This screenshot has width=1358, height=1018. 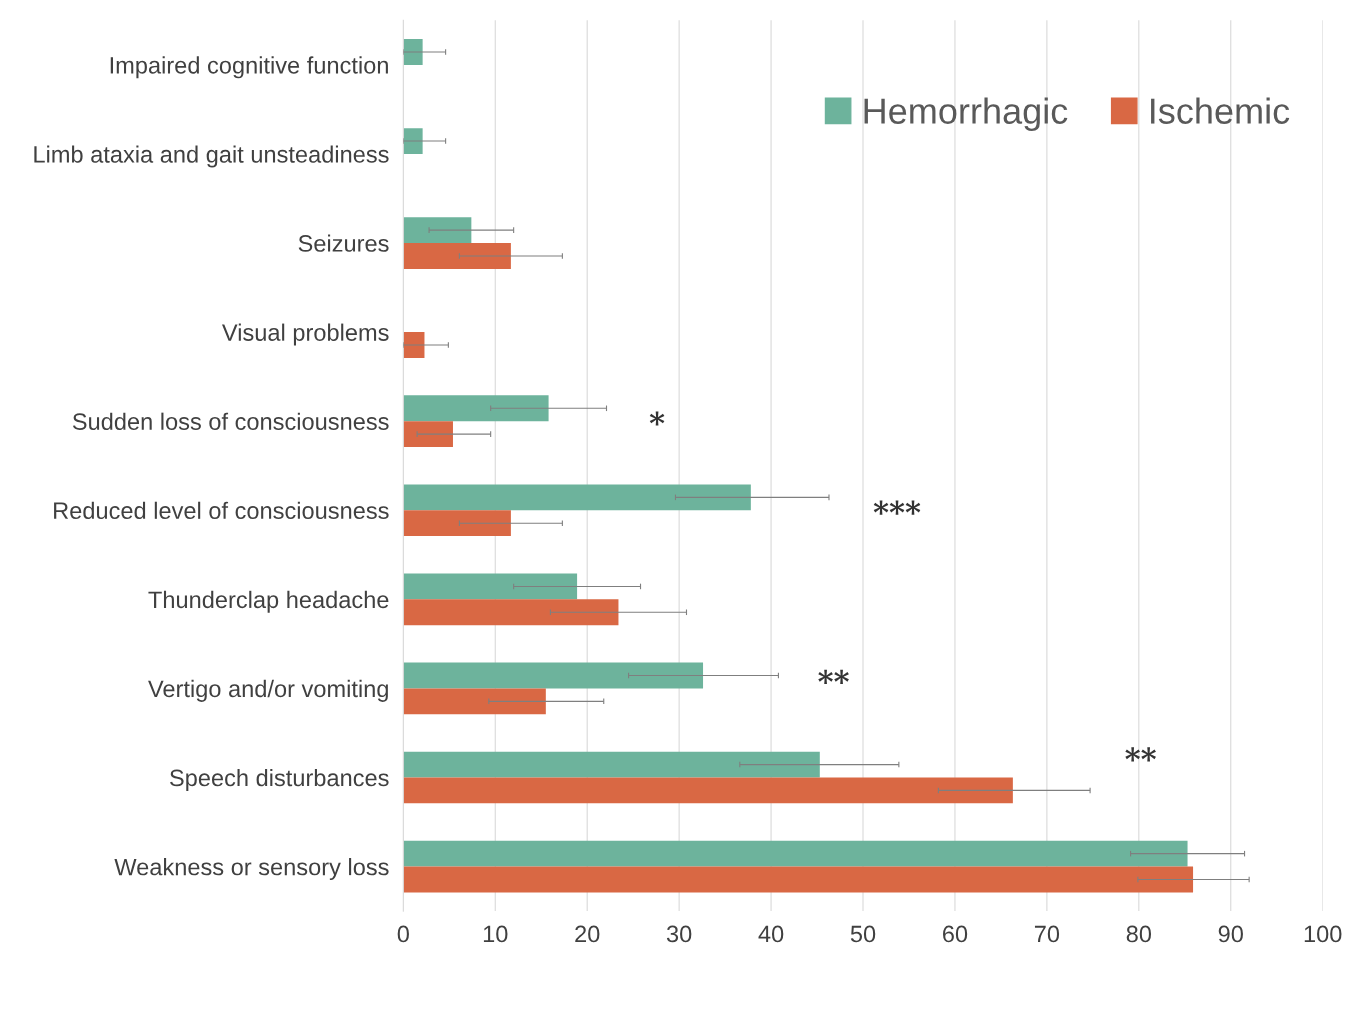 I want to click on y-tick-label: Thunderclap headache, so click(x=268, y=601).